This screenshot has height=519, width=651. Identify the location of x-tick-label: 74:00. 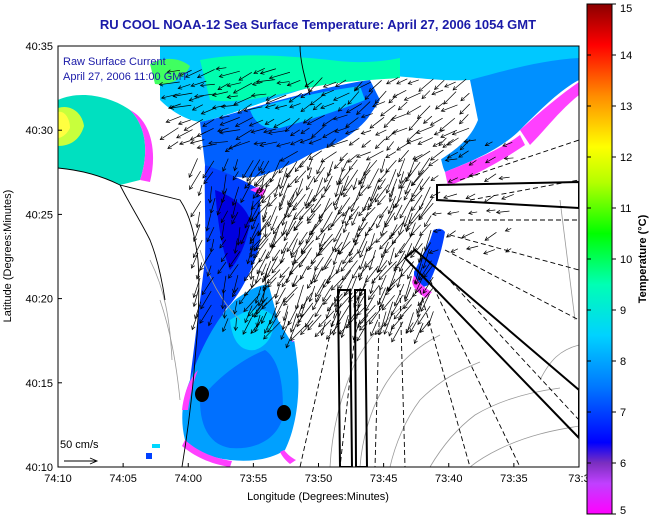
(188, 479).